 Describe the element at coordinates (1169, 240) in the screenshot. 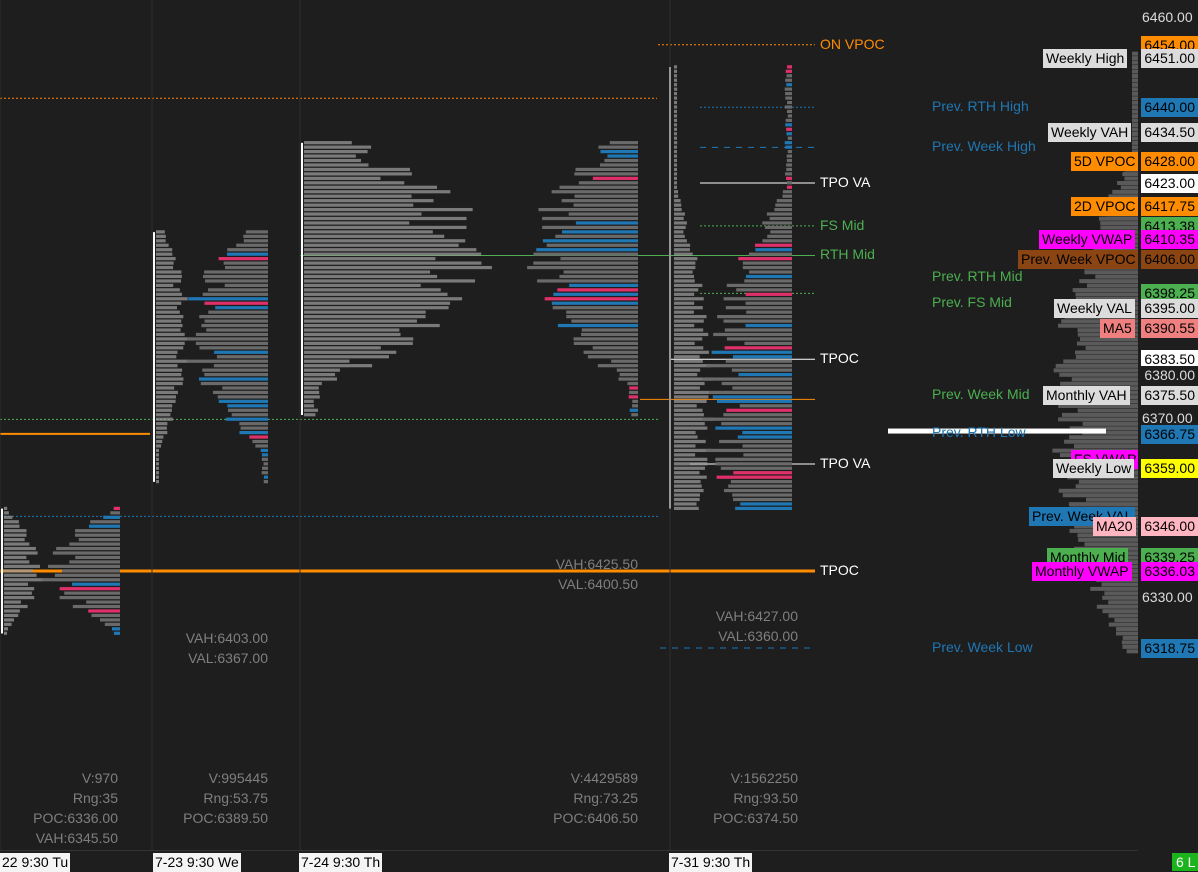

I see `price-label: 6410.35` at that location.